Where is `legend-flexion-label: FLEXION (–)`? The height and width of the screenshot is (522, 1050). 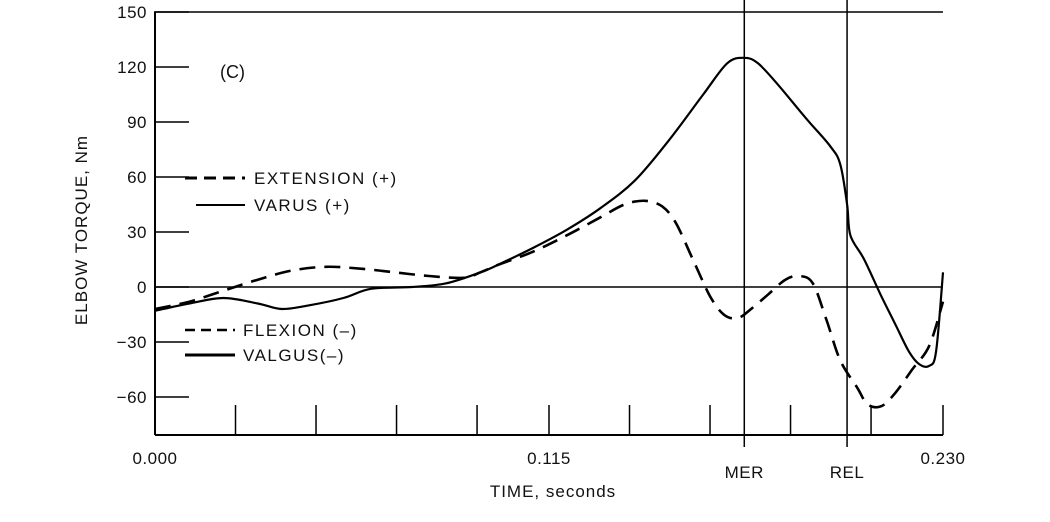
legend-flexion-label: FLEXION (–) is located at coordinates (300, 330).